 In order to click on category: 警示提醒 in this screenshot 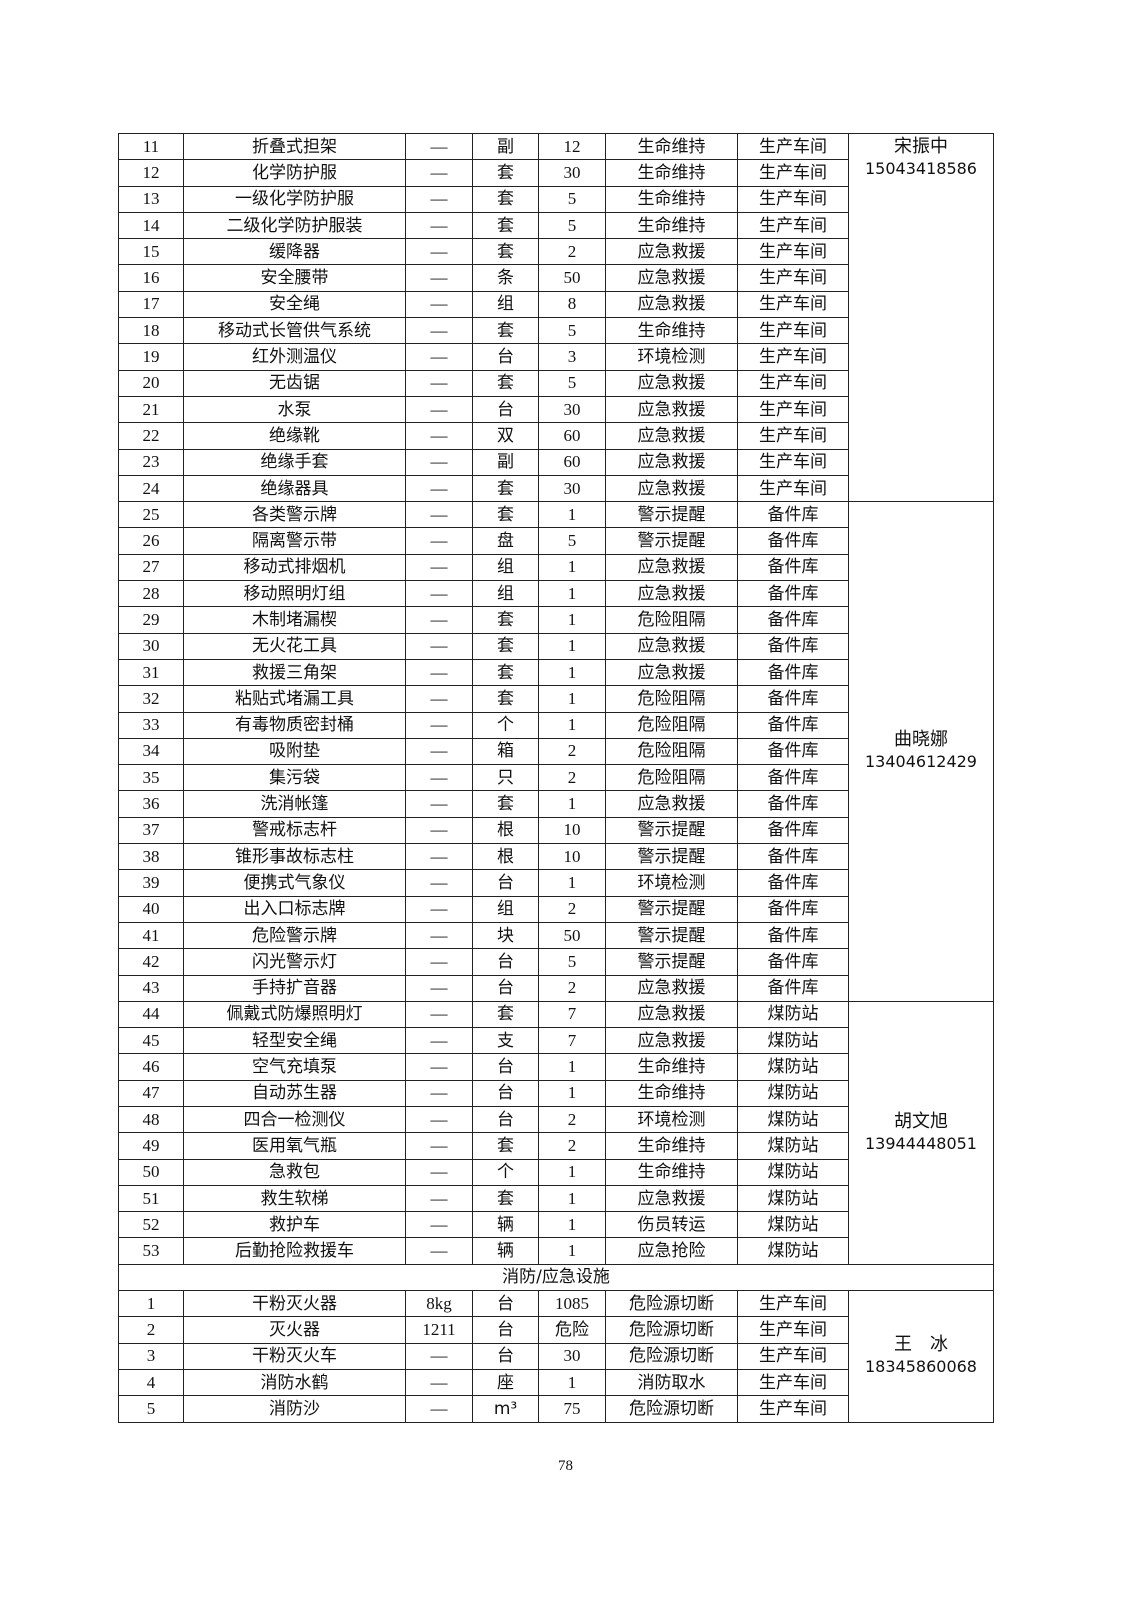, I will do `click(671, 909)`.